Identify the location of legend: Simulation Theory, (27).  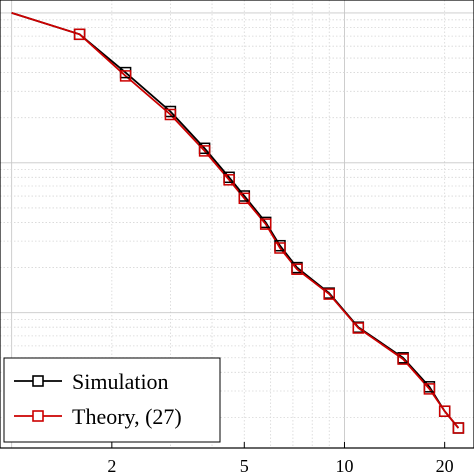
(112, 400).